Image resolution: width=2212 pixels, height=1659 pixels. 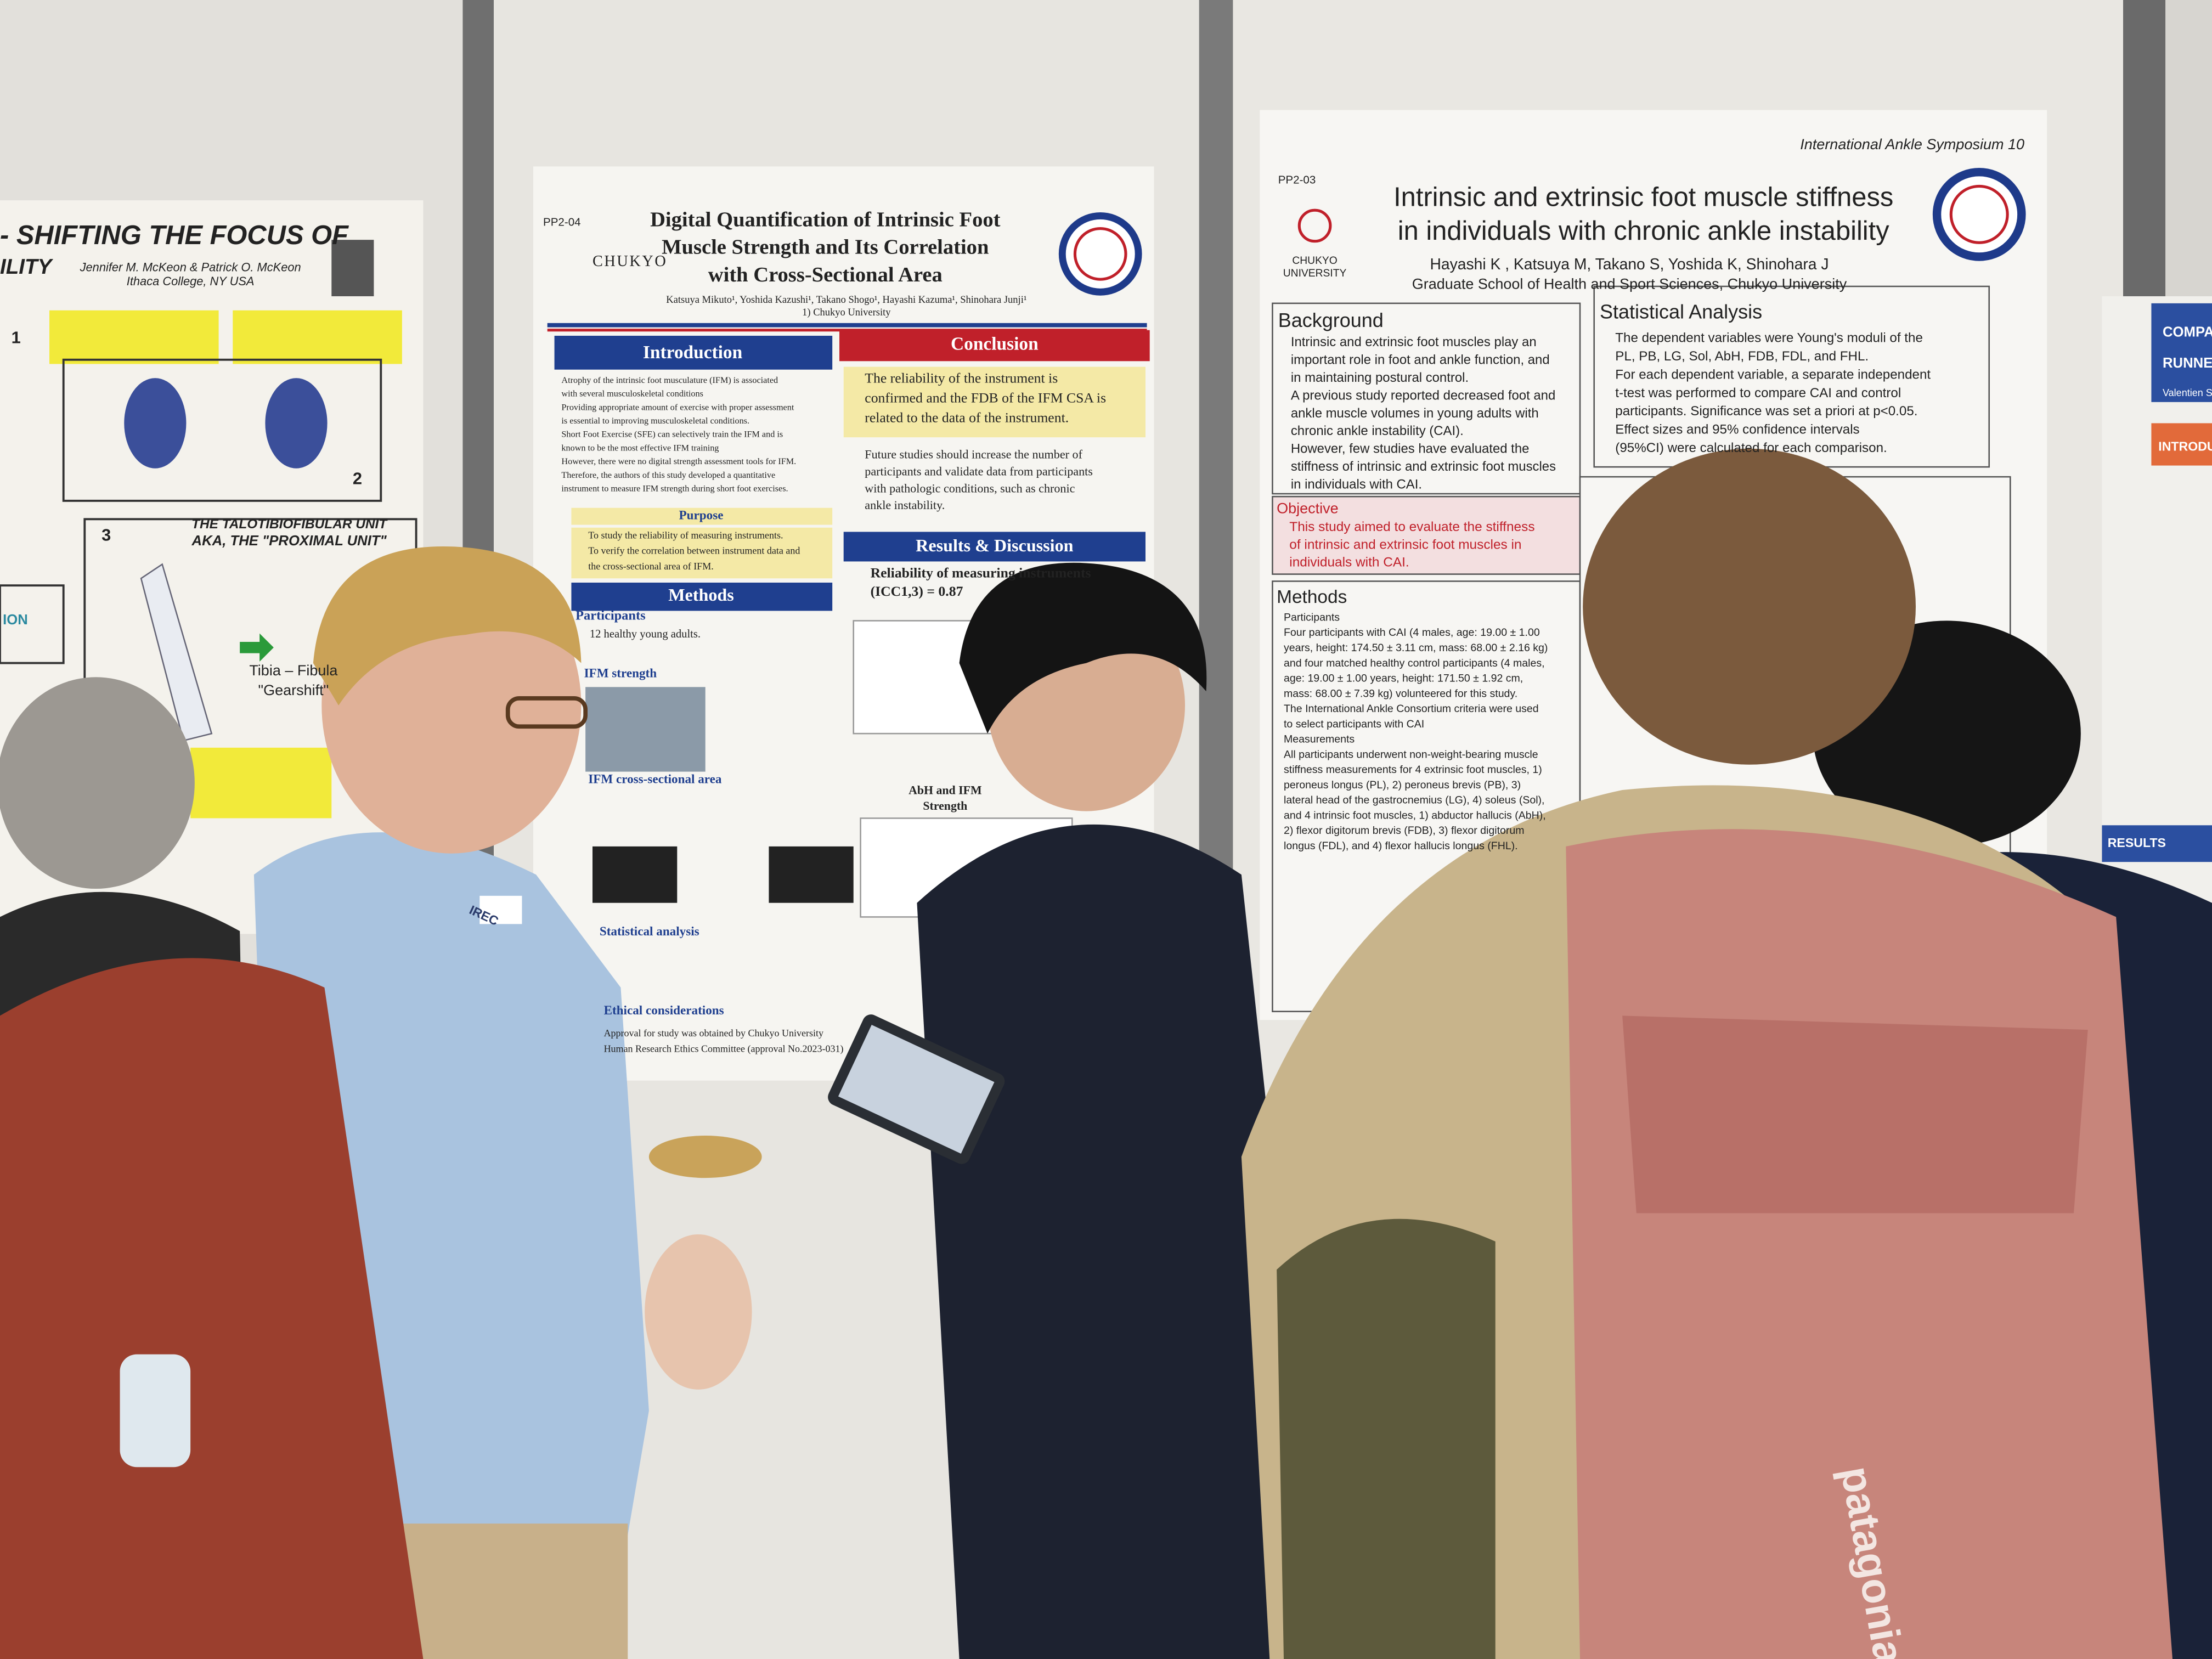 What do you see at coordinates (847, 325) in the screenshot?
I see `rule` at bounding box center [847, 325].